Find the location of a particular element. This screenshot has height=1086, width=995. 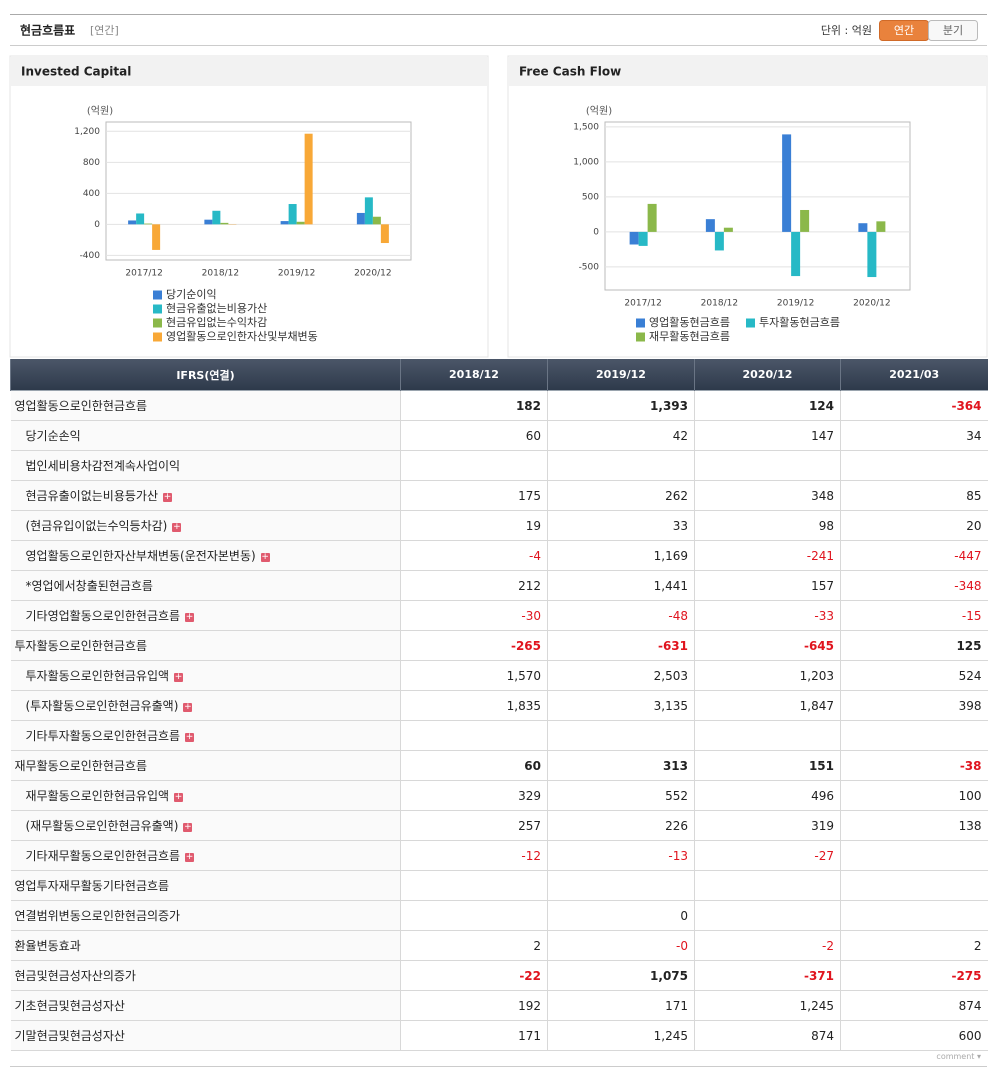

comment-label: comment is located at coordinates (955, 1056).